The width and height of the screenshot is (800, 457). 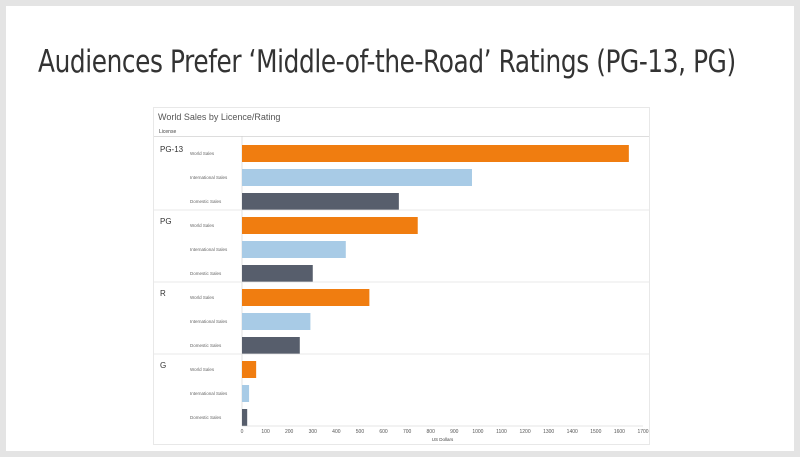 I want to click on bar-r-international-sales, so click(x=276, y=321).